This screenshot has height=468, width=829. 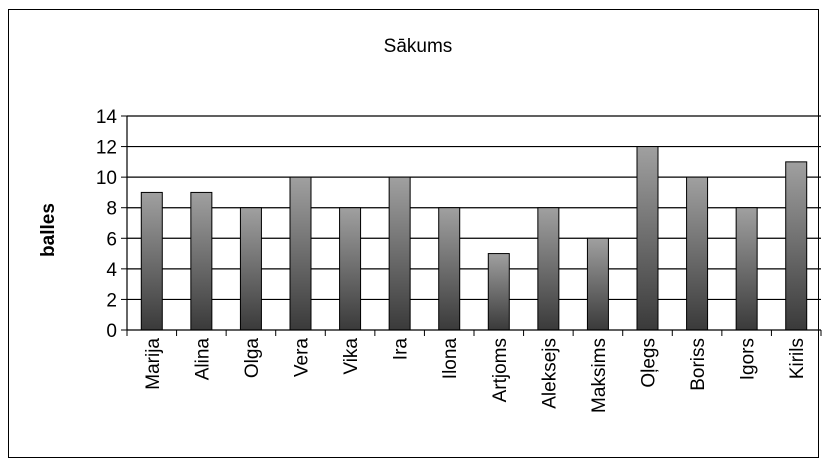 I want to click on y-tick-label: 0, so click(x=111, y=331).